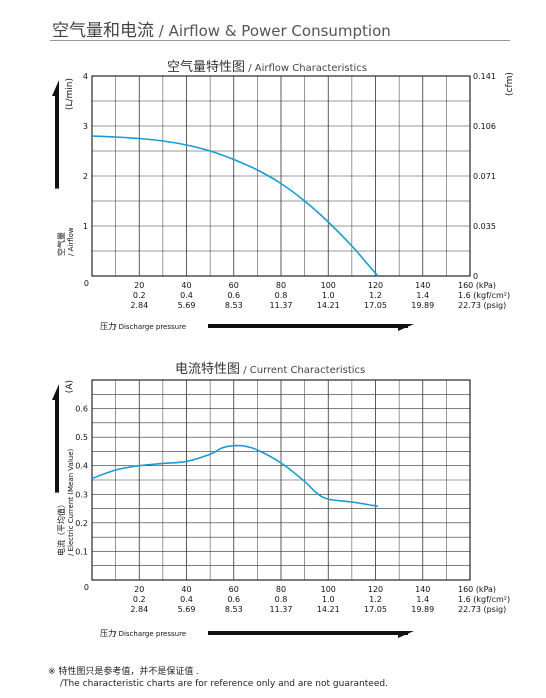  What do you see at coordinates (108, 326) in the screenshot?
I see `airflow-xlabel-cn: 压力` at bounding box center [108, 326].